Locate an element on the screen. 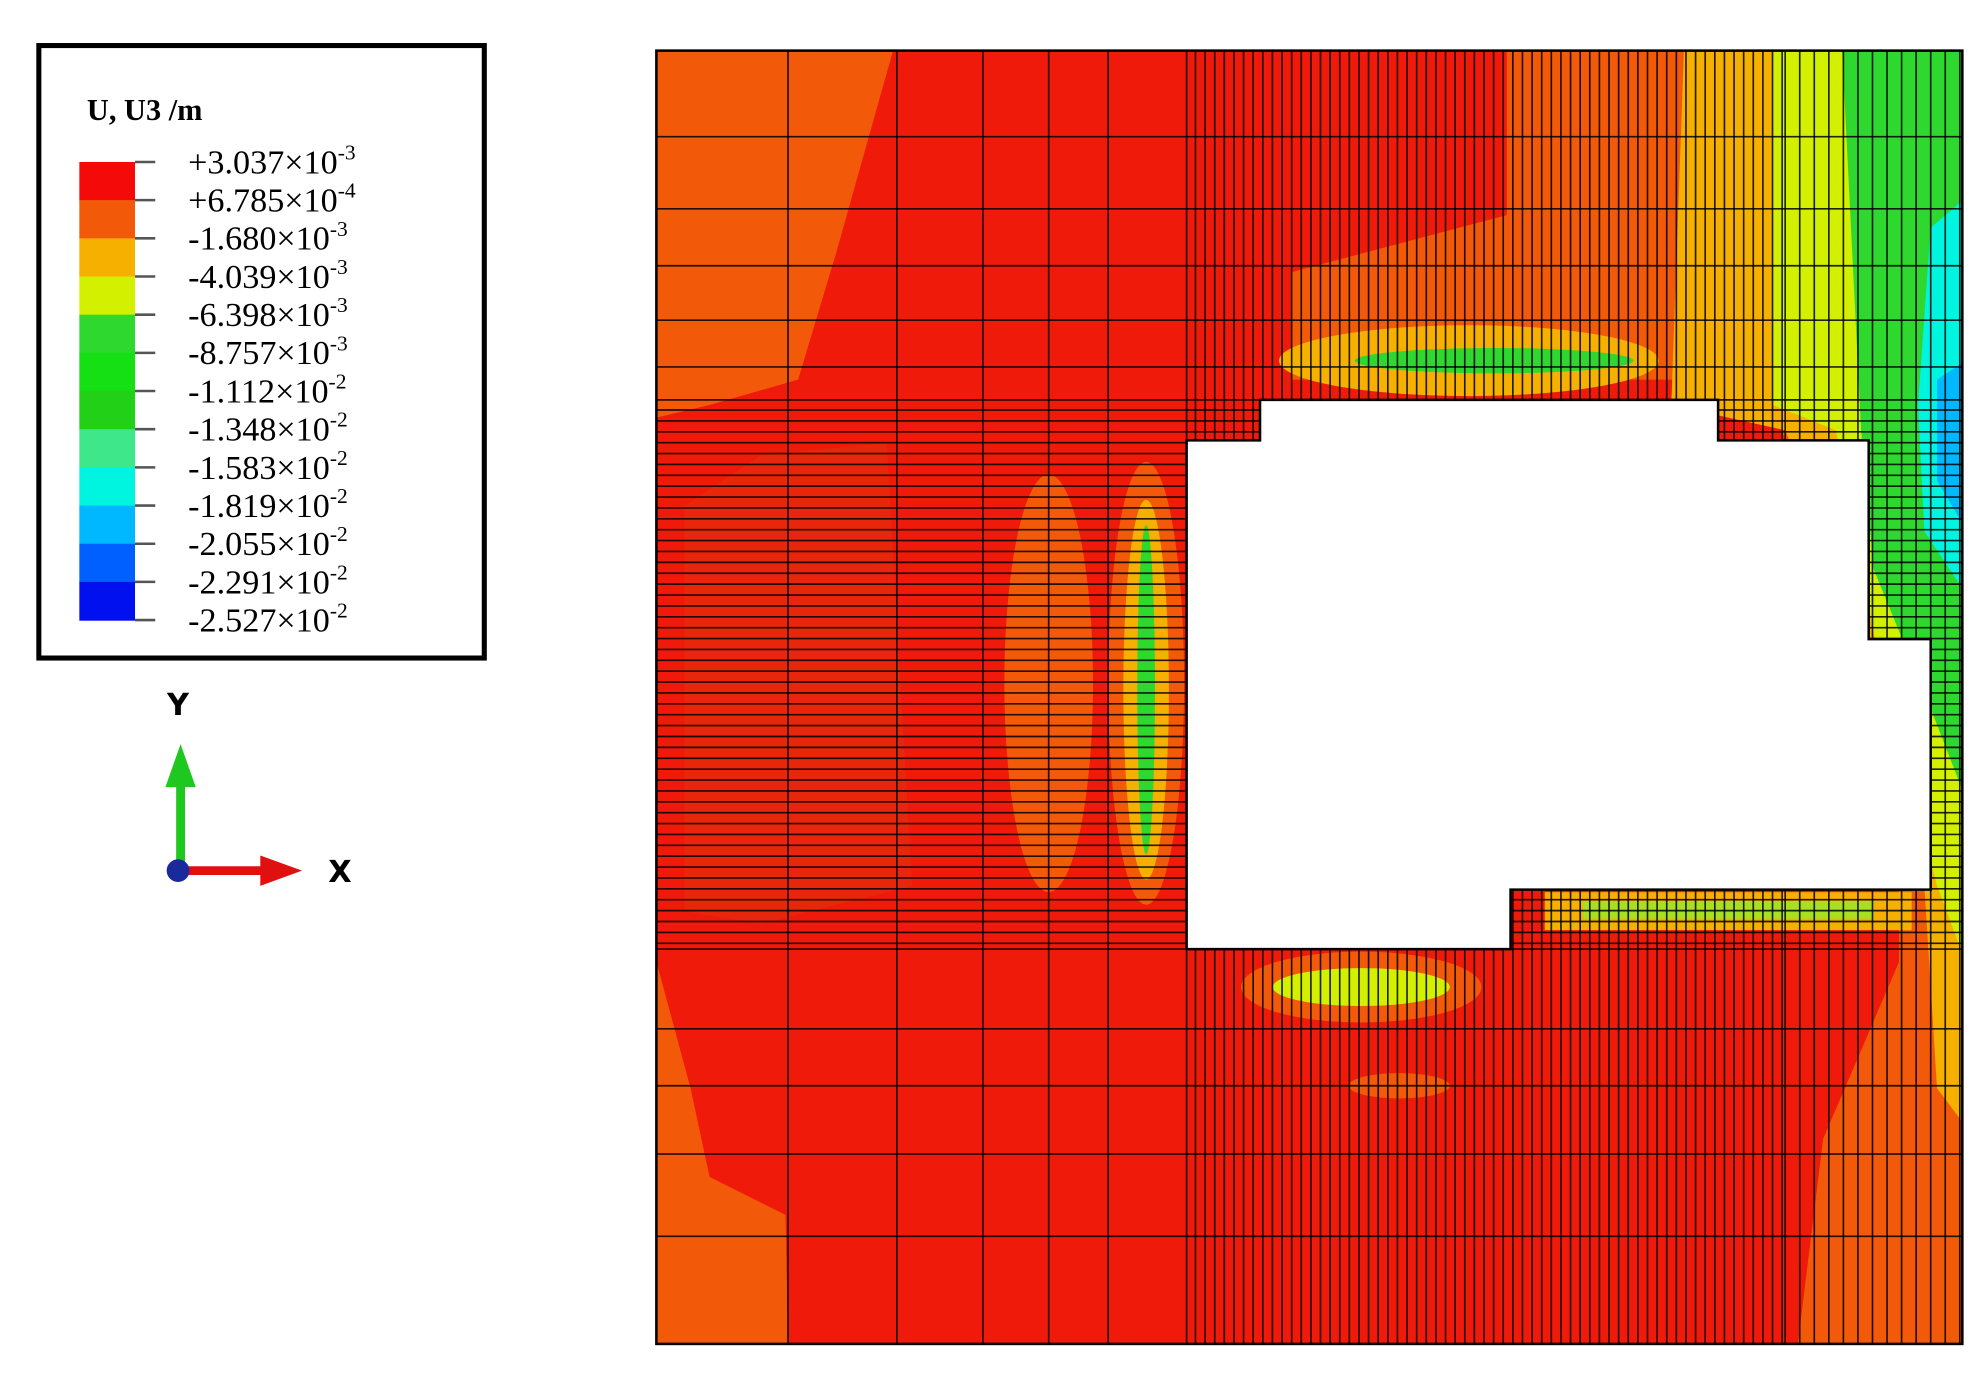 This screenshot has height=1392, width=1986. legend-mantissa: -2.291×10 is located at coordinates (259, 582).